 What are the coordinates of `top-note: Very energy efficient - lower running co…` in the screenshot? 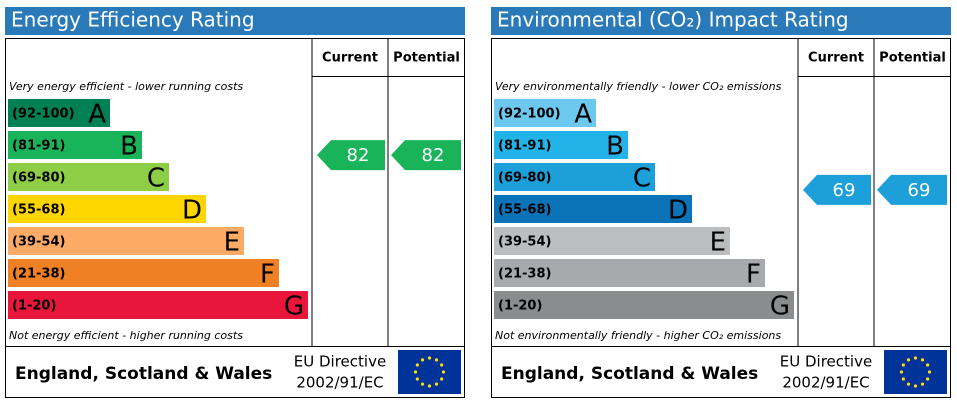 It's located at (126, 86).